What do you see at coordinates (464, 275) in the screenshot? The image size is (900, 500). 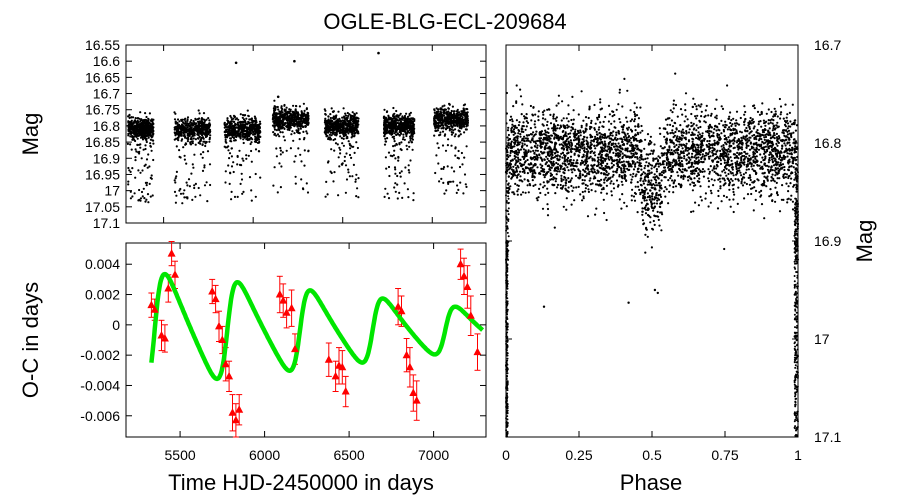 I see `oc-point-triangle` at bounding box center [464, 275].